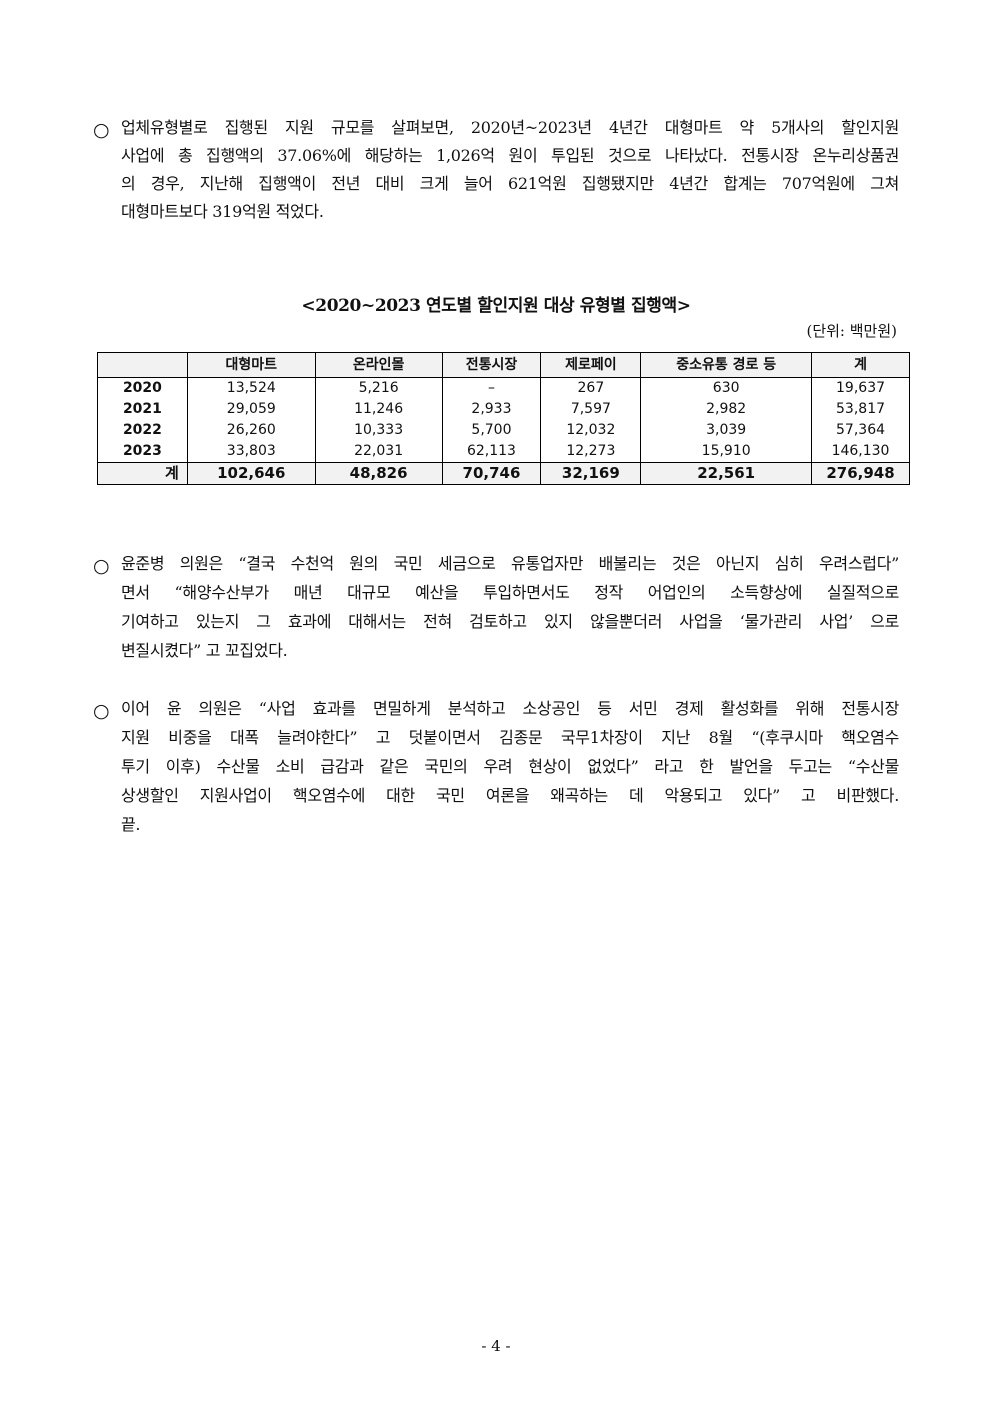  Describe the element at coordinates (591, 388) in the screenshot. I see `table-cell: 267` at that location.